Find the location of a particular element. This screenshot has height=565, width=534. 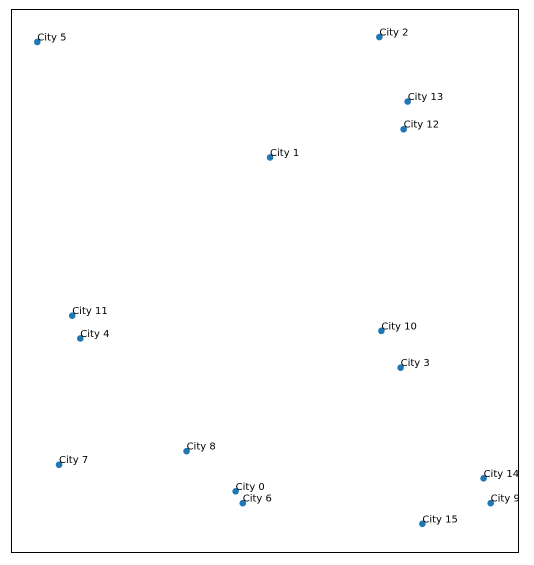

city-label: City 13 is located at coordinates (426, 97).